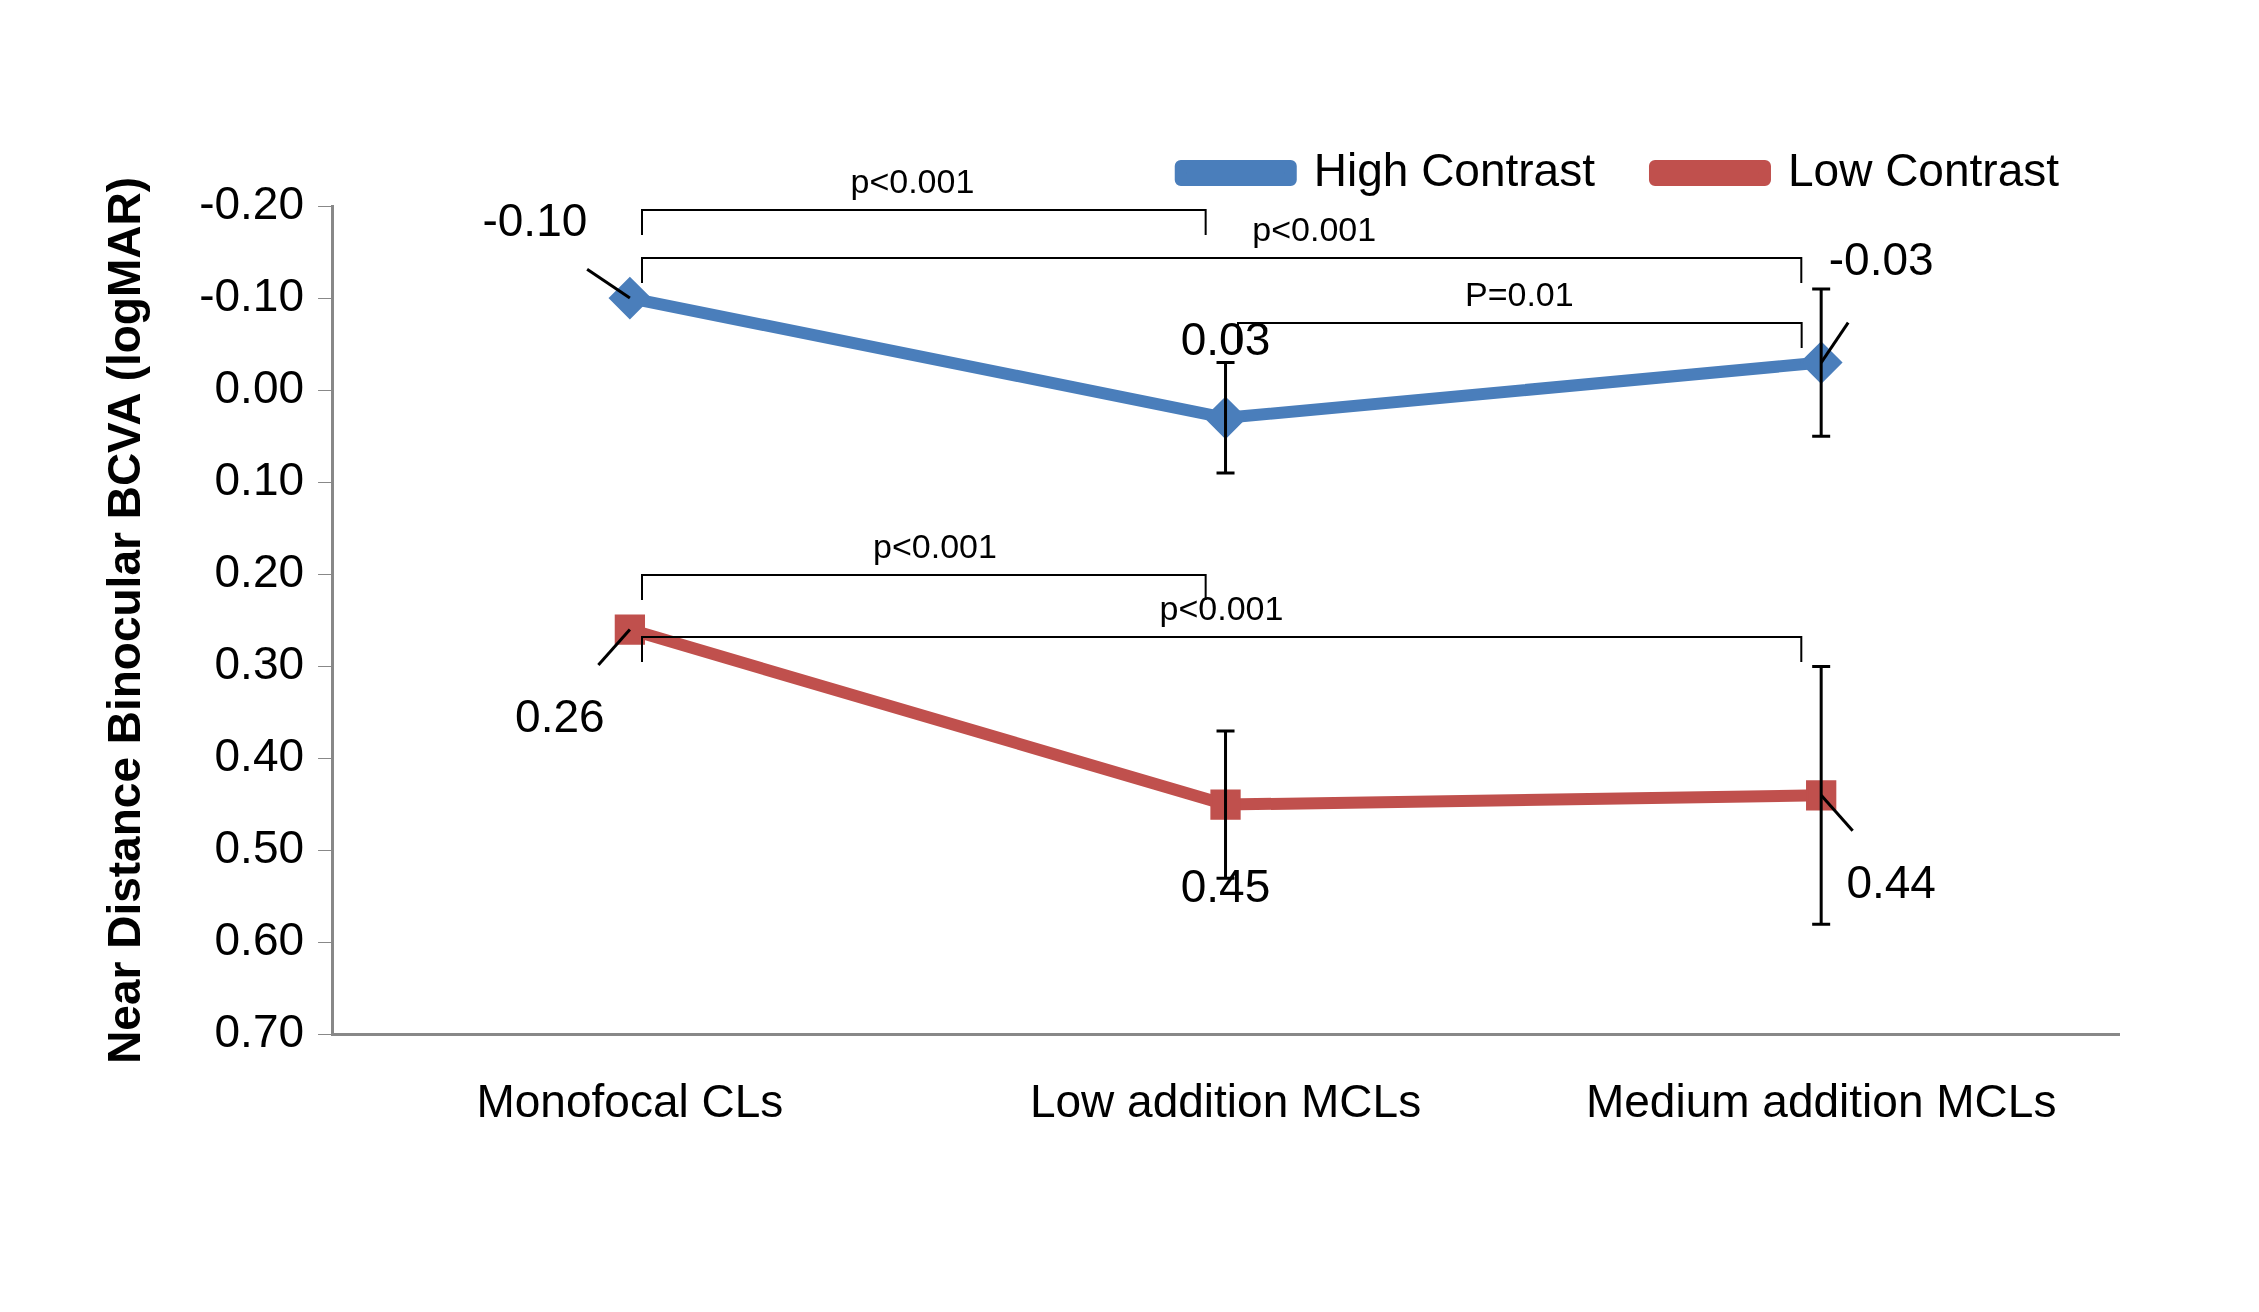 This screenshot has height=1312, width=2259. What do you see at coordinates (252, 202) in the screenshot?
I see `y-tick-label: -0.20` at bounding box center [252, 202].